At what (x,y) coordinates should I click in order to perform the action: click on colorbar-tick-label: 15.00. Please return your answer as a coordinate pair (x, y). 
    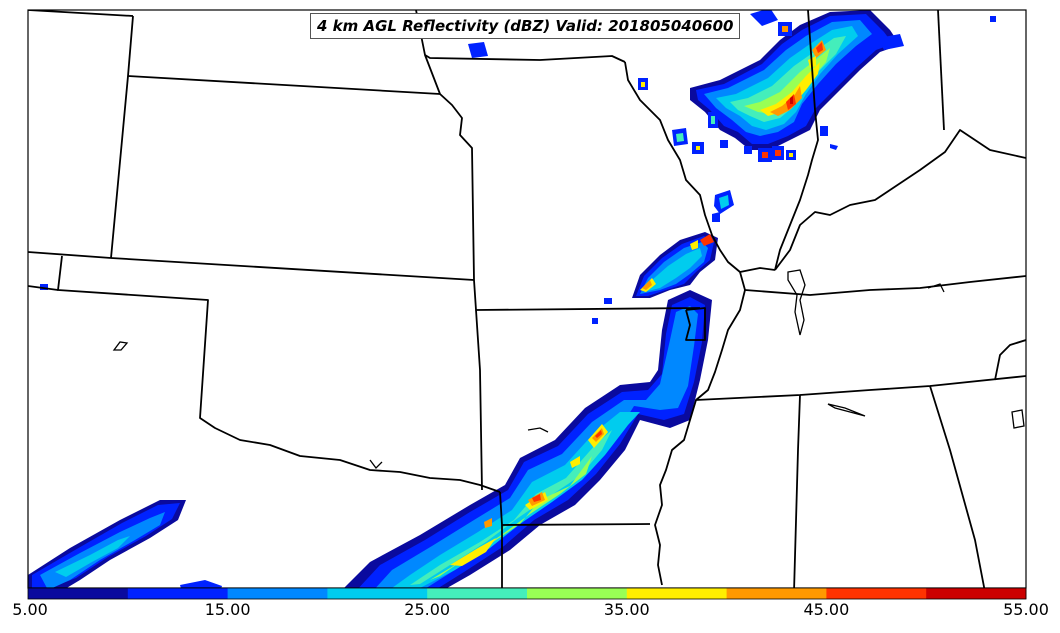
    Looking at the image, I should click on (227, 609).